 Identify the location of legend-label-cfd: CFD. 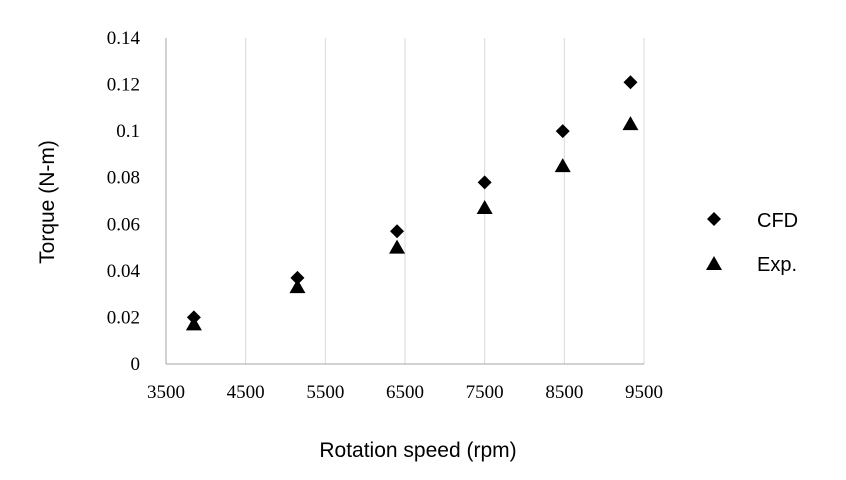
(777, 221).